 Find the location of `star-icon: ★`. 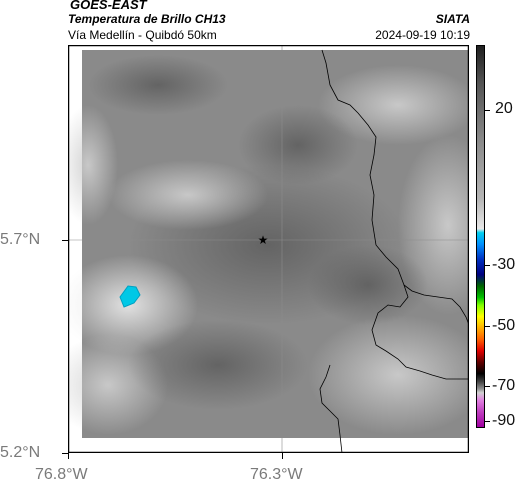

star-icon: ★ is located at coordinates (263, 240).